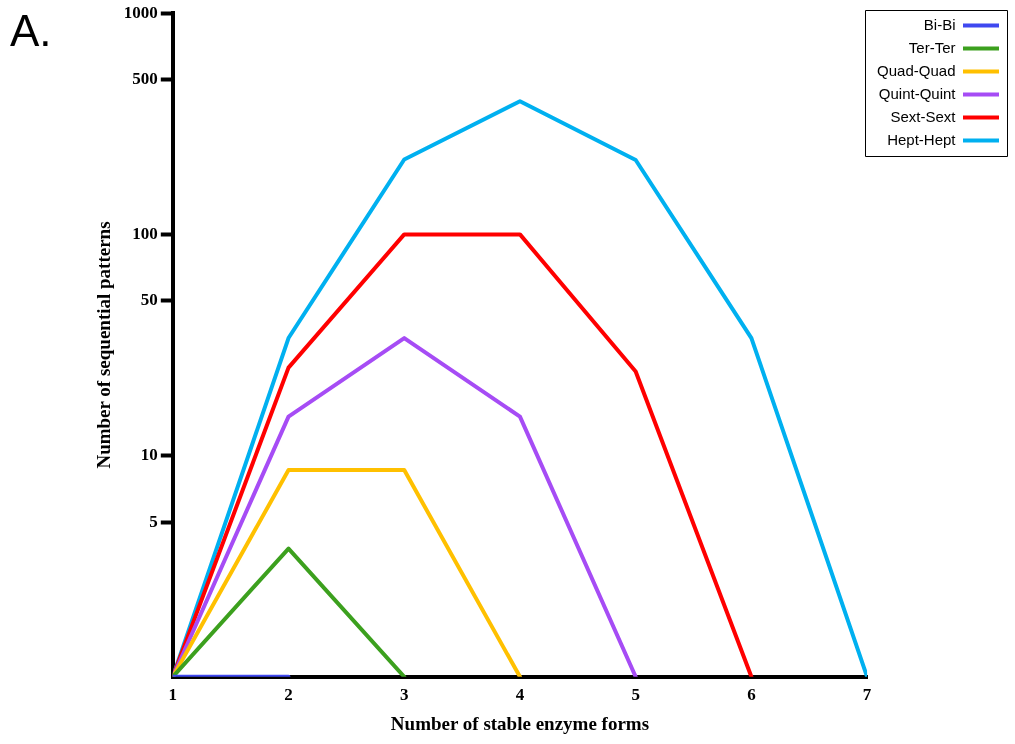 The image size is (1015, 744). I want to click on text: A., so click(31, 31).